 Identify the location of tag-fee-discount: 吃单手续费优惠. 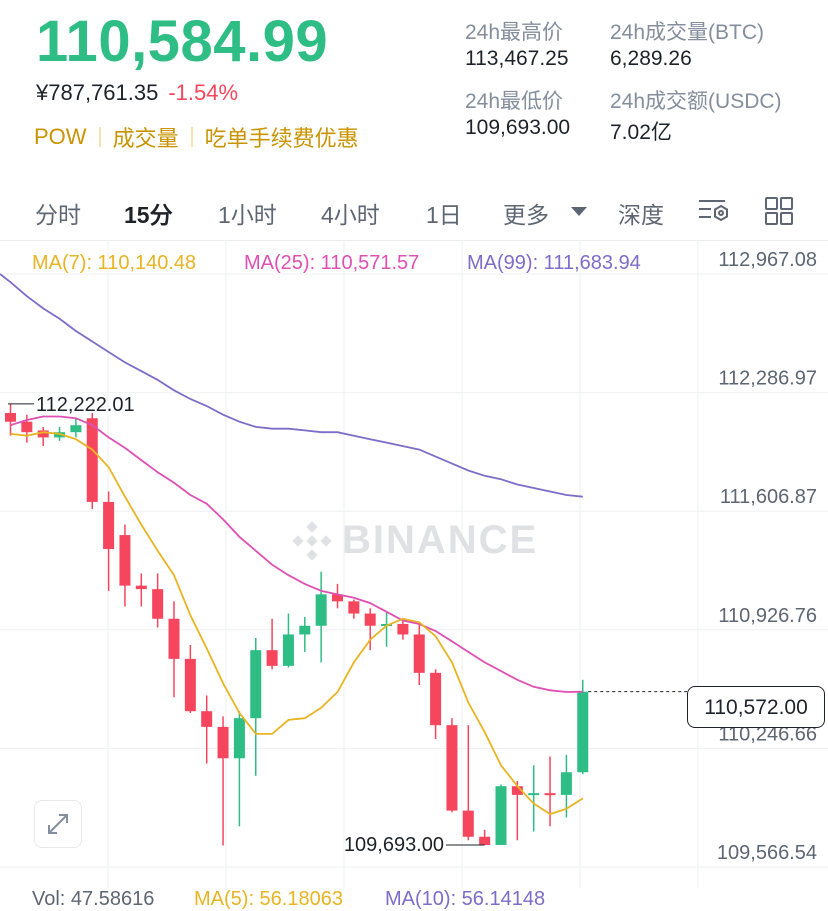
(281, 138).